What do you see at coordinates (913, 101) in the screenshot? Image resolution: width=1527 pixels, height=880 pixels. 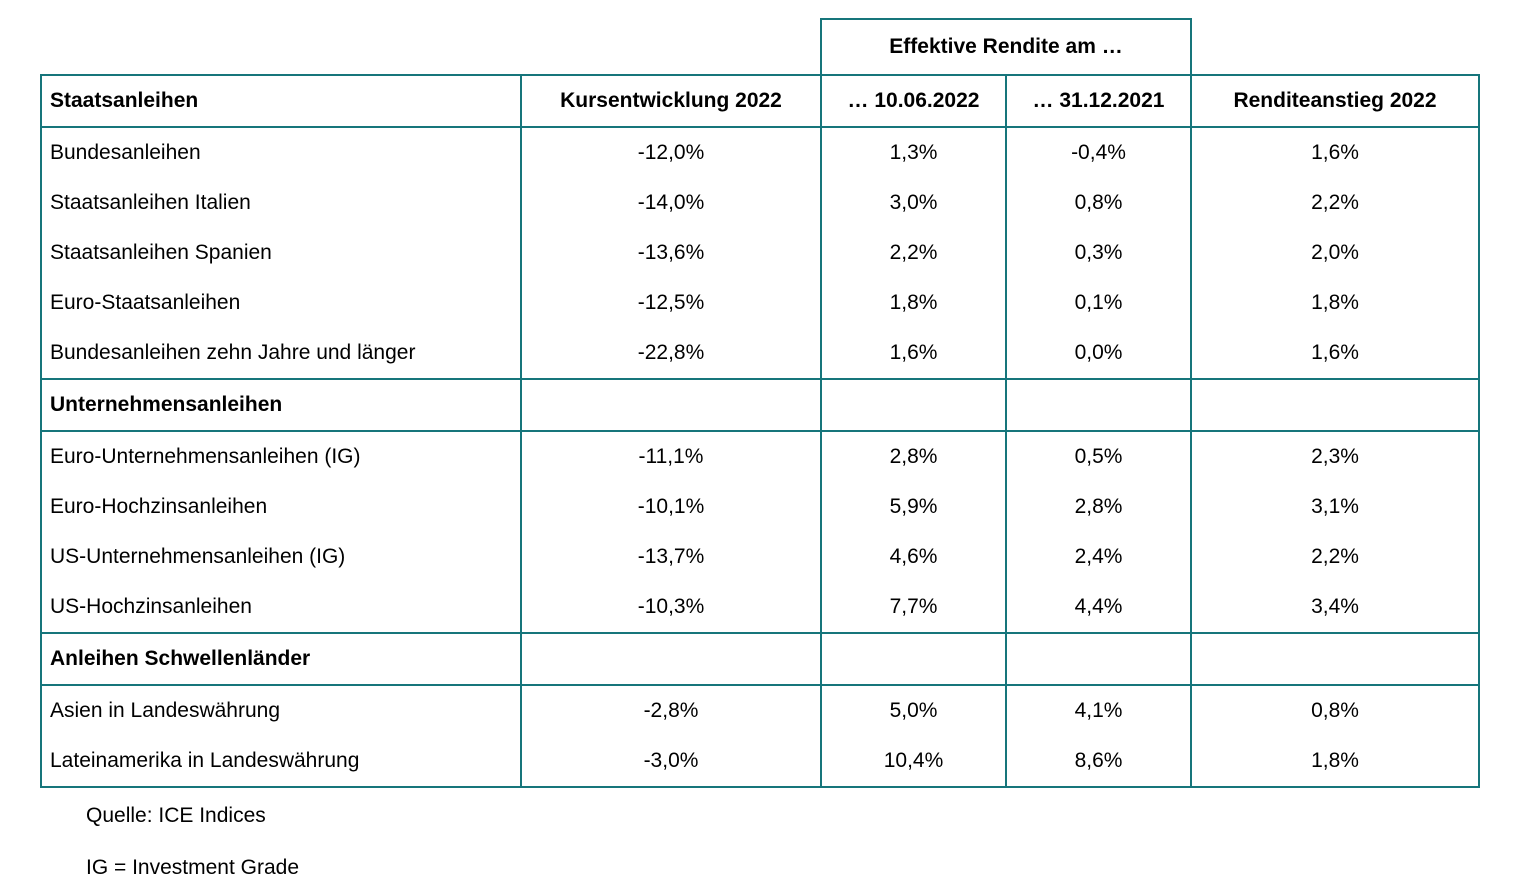 I see `column-header-date-2022: … 10.06.2022` at bounding box center [913, 101].